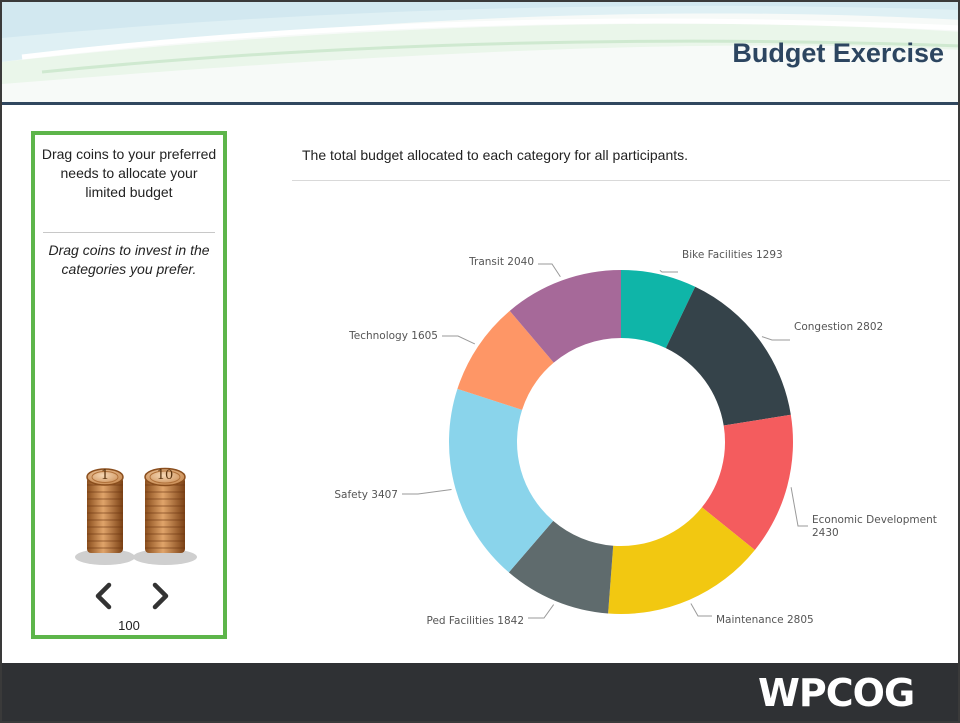 The height and width of the screenshot is (723, 960). What do you see at coordinates (838, 53) in the screenshot?
I see `slide-title: Budget Exercise` at bounding box center [838, 53].